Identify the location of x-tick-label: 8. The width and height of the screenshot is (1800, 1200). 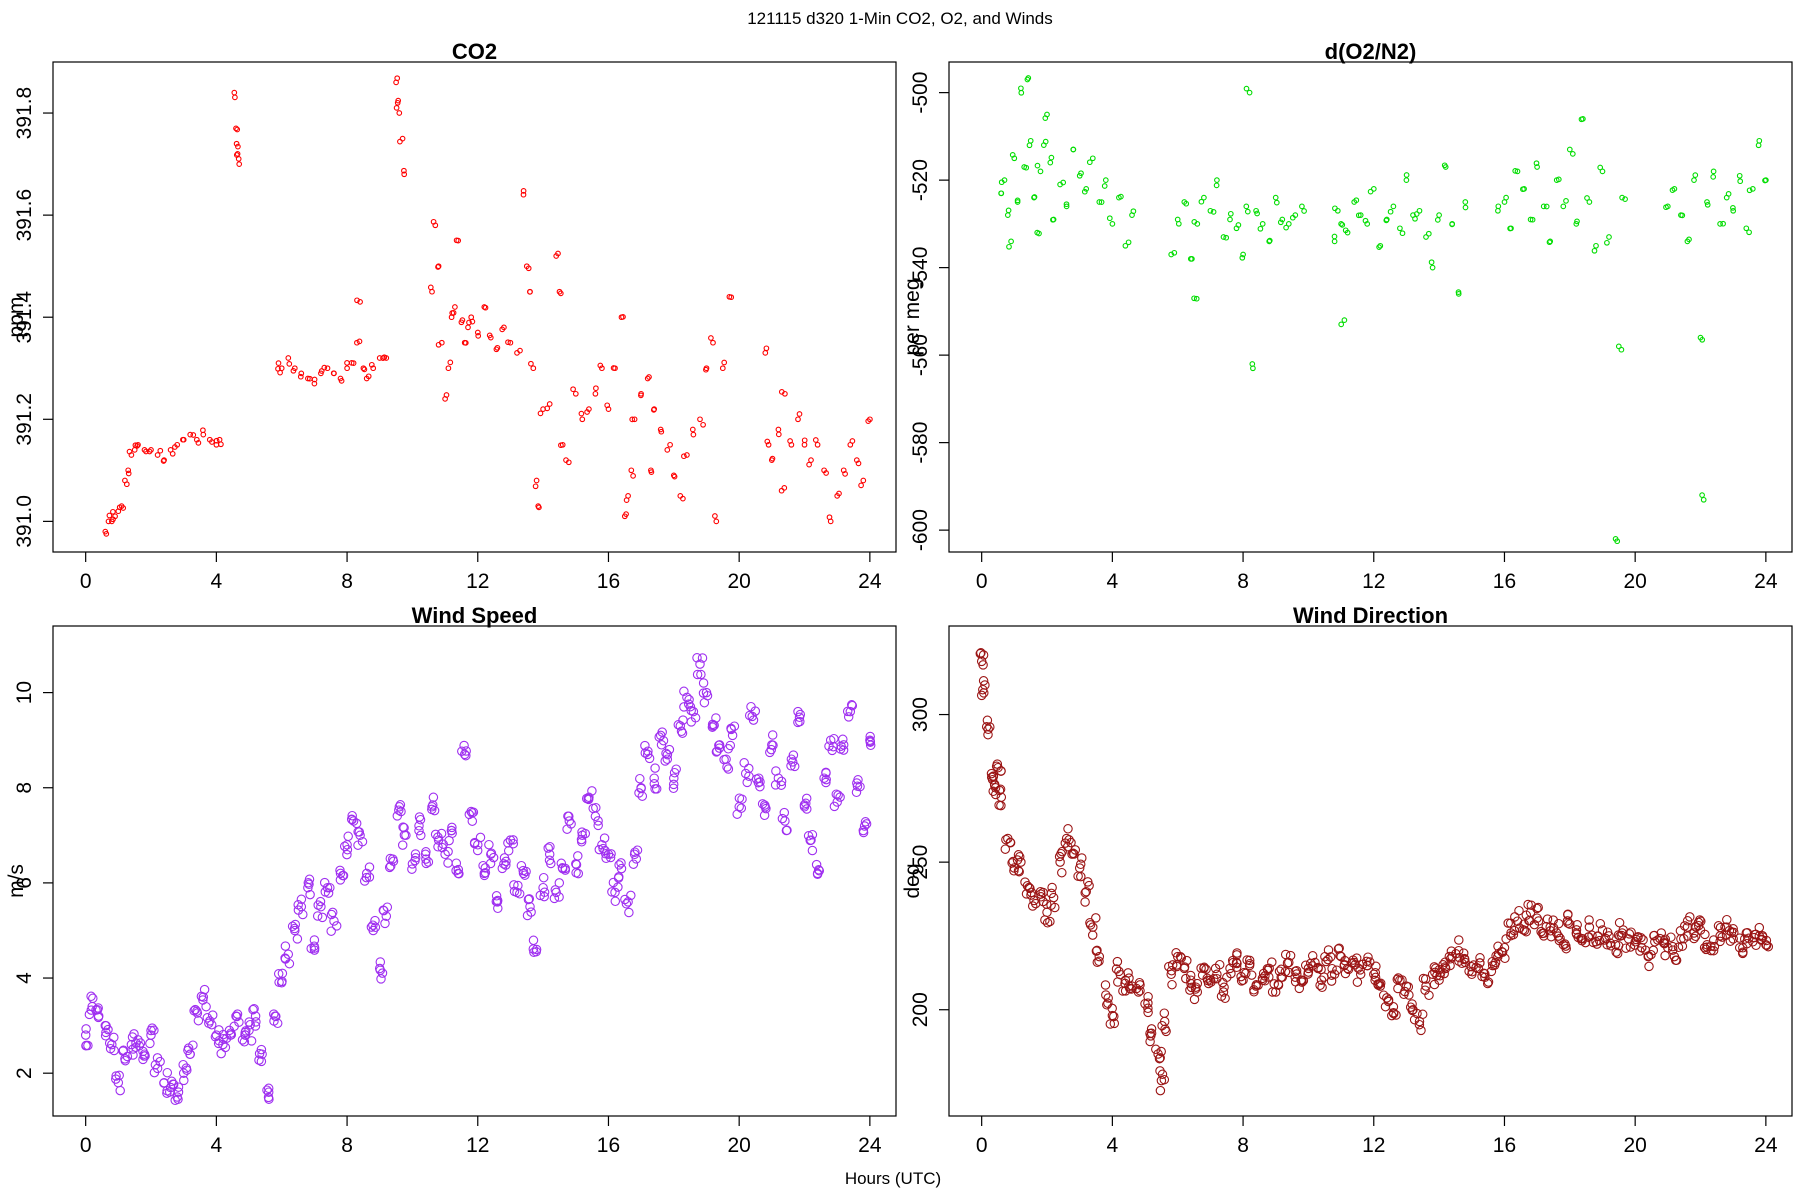
(347, 581).